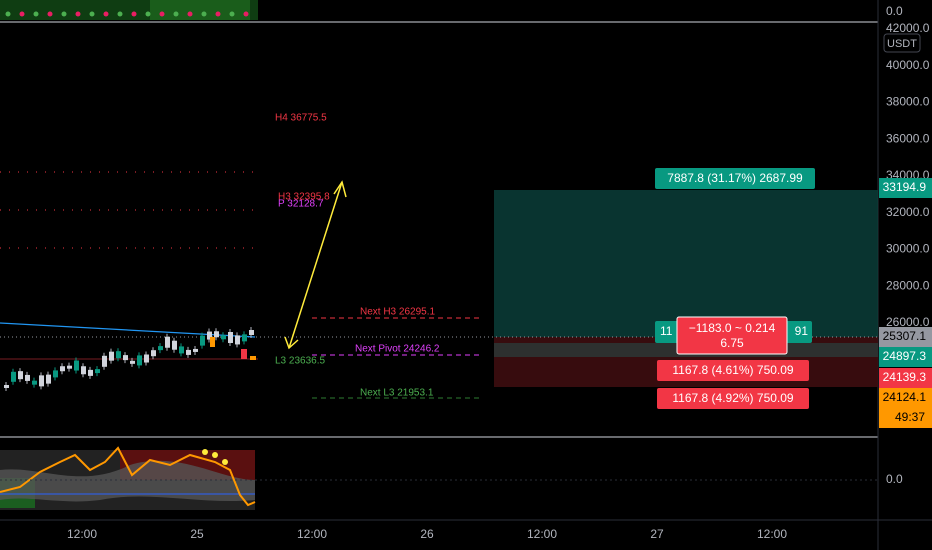 This screenshot has width=932, height=550. Describe the element at coordinates (197, 534) in the screenshot. I see `time-tick-label: 25` at that location.